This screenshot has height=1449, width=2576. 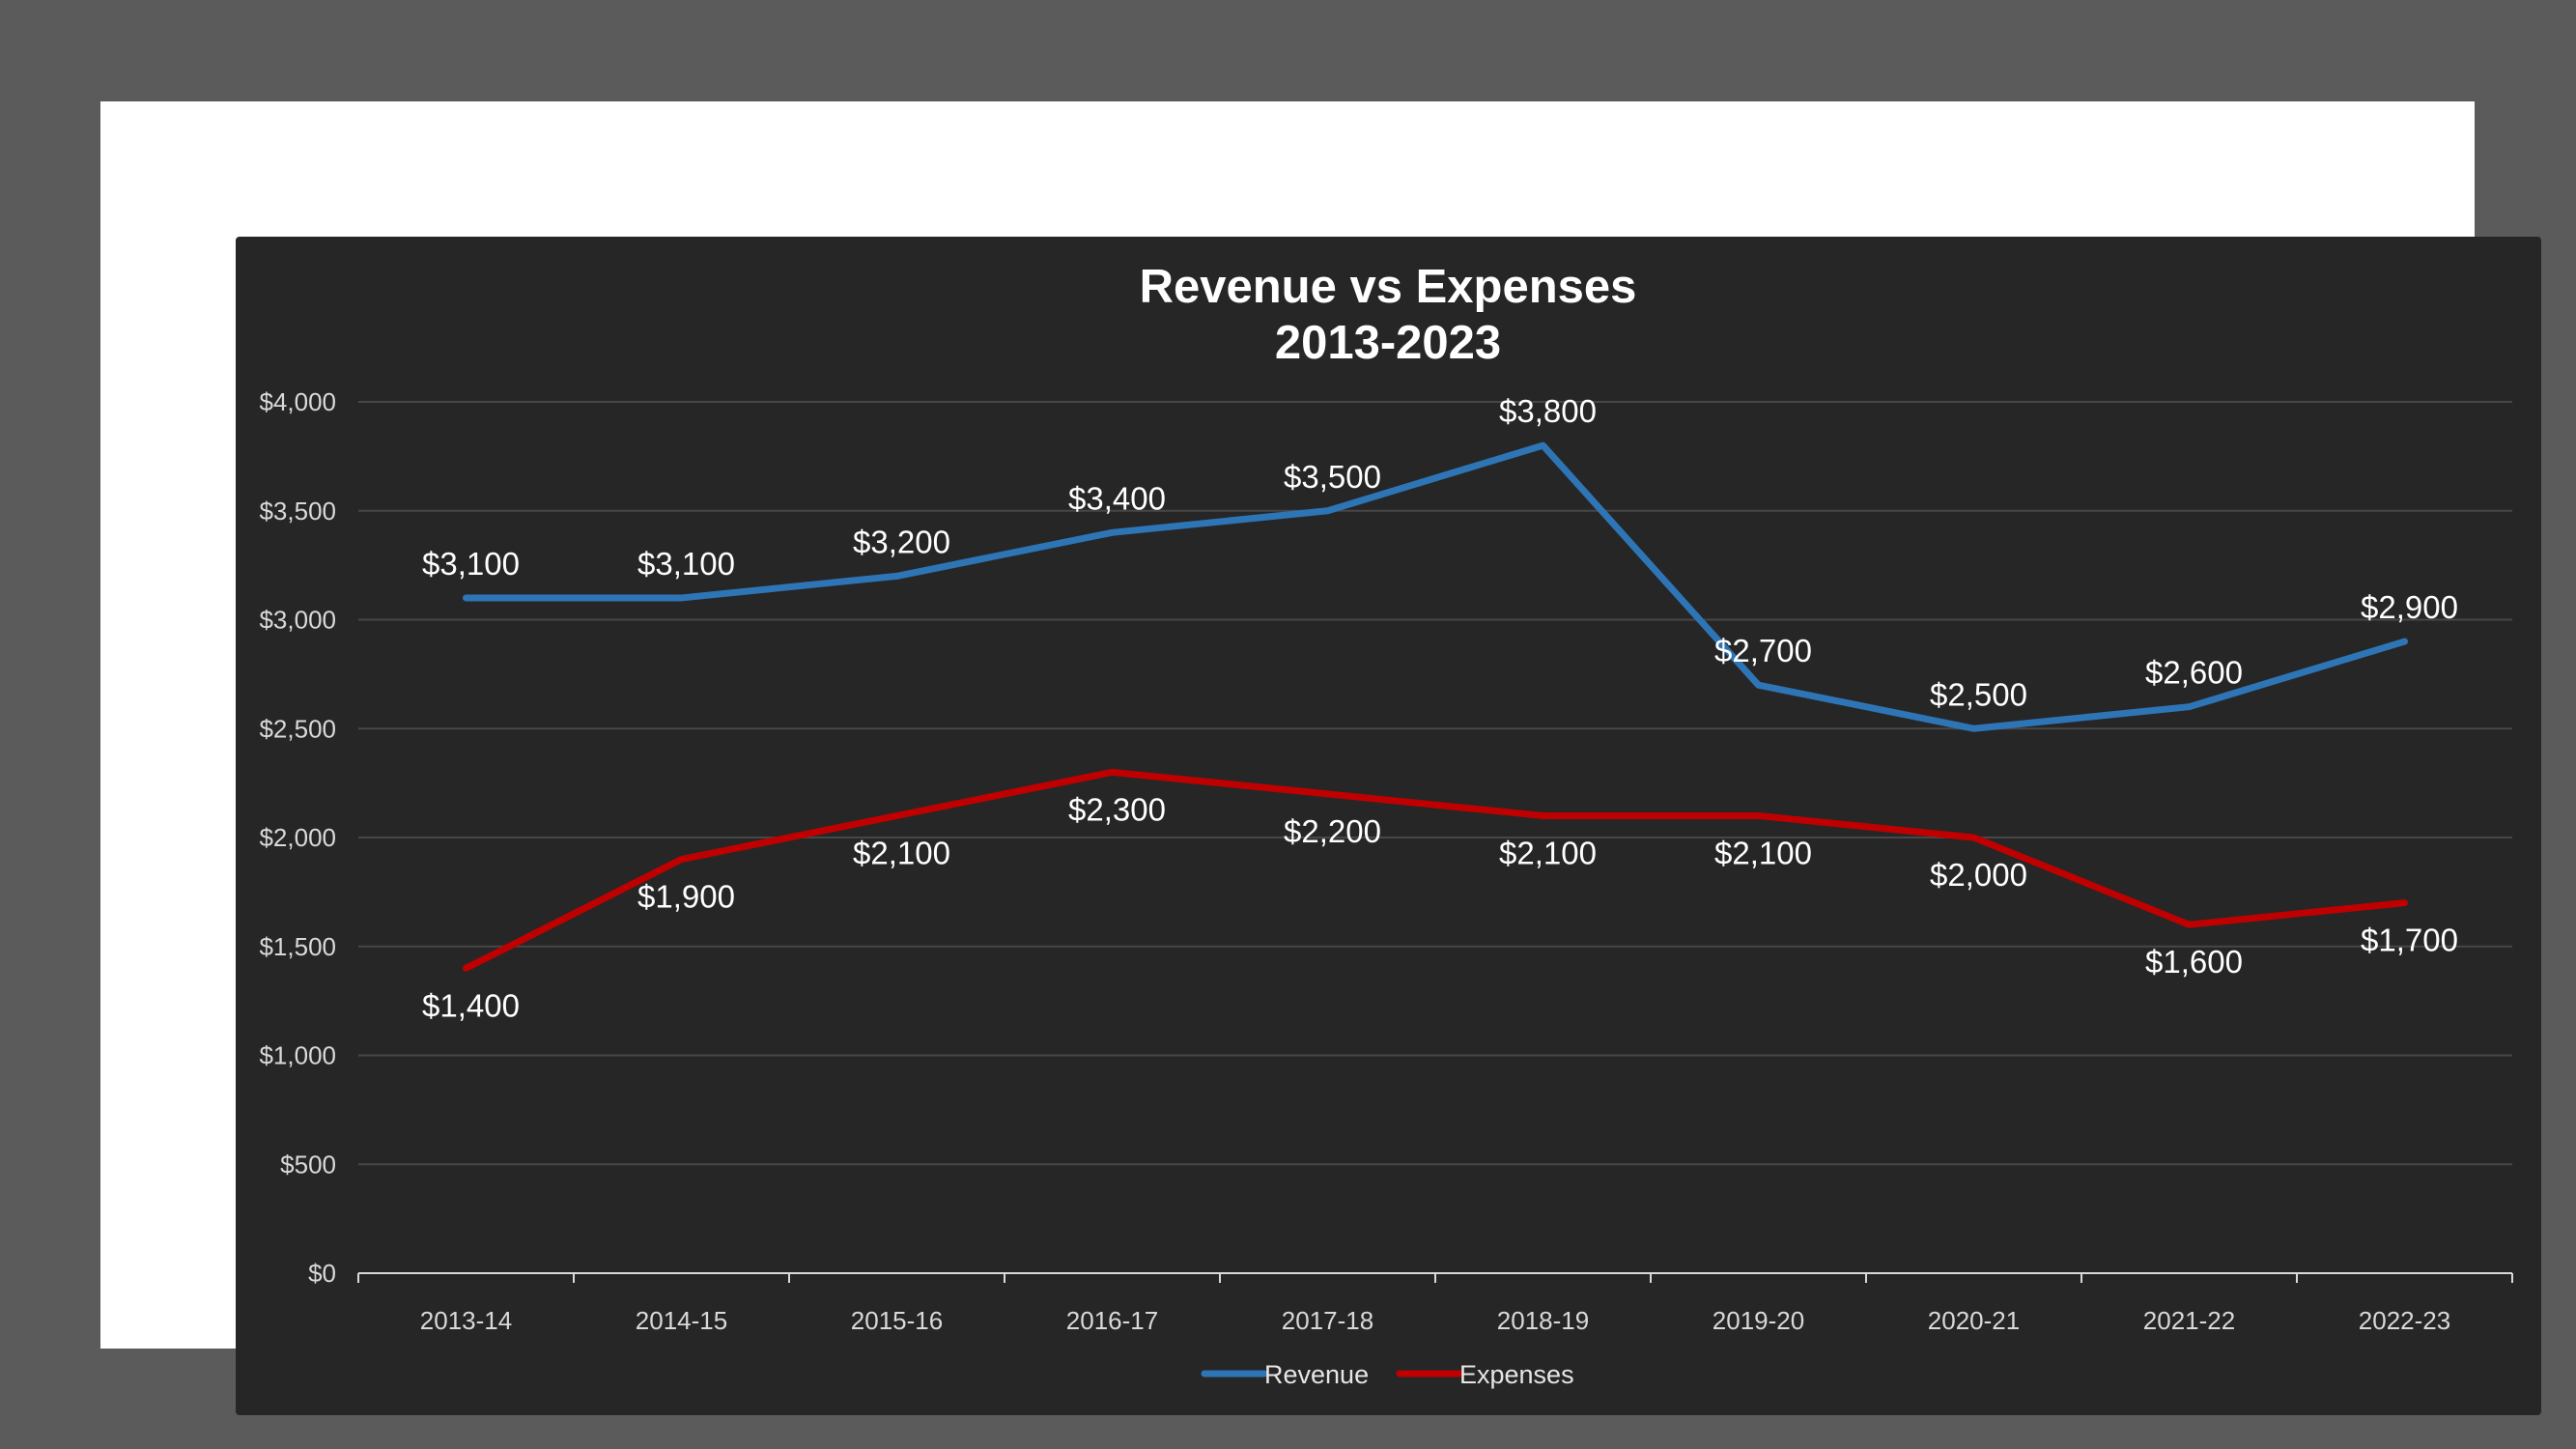 I want to click on y-tick-label: $3,000, so click(x=297, y=620).